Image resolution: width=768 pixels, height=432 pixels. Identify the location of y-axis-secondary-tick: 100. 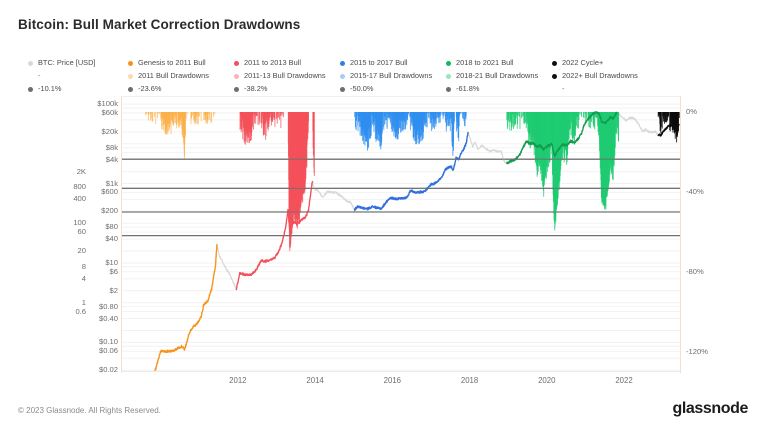
(79, 223).